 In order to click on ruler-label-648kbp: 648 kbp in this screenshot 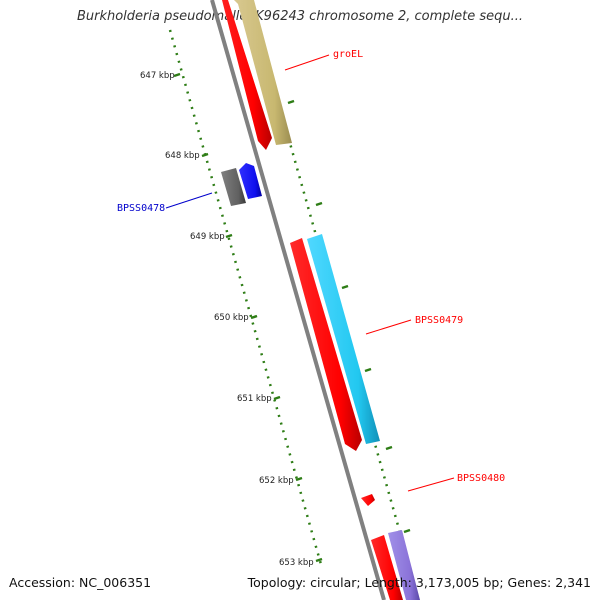, I will do `click(182, 156)`.